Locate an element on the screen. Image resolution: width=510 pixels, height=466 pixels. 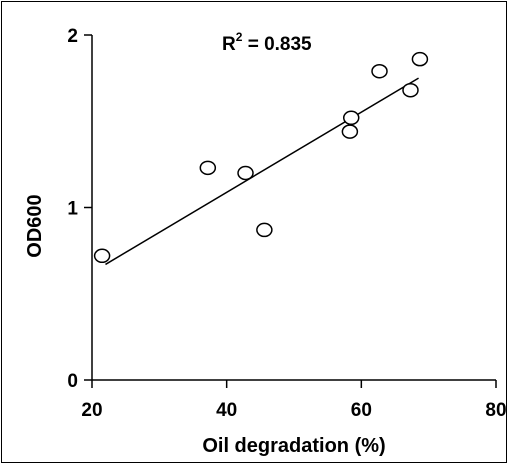
y-tick-label: 0 is located at coordinates (72, 381).